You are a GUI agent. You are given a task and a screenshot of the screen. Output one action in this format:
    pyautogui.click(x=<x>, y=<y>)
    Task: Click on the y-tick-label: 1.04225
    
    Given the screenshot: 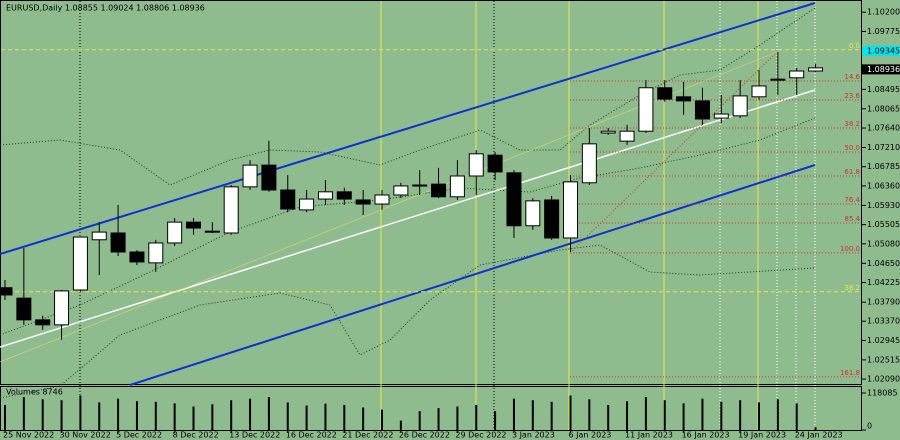 What is the action you would take?
    pyautogui.click(x=883, y=282)
    